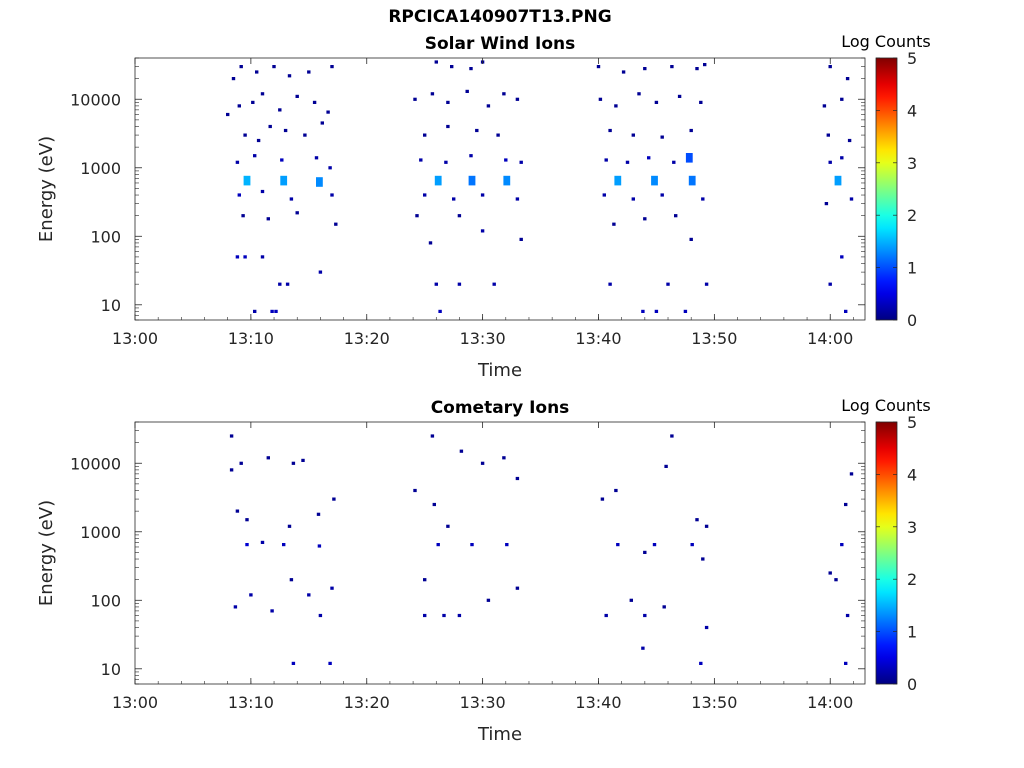  Describe the element at coordinates (912, 58) in the screenshot. I see `colorbar-tick-label: 5` at that location.